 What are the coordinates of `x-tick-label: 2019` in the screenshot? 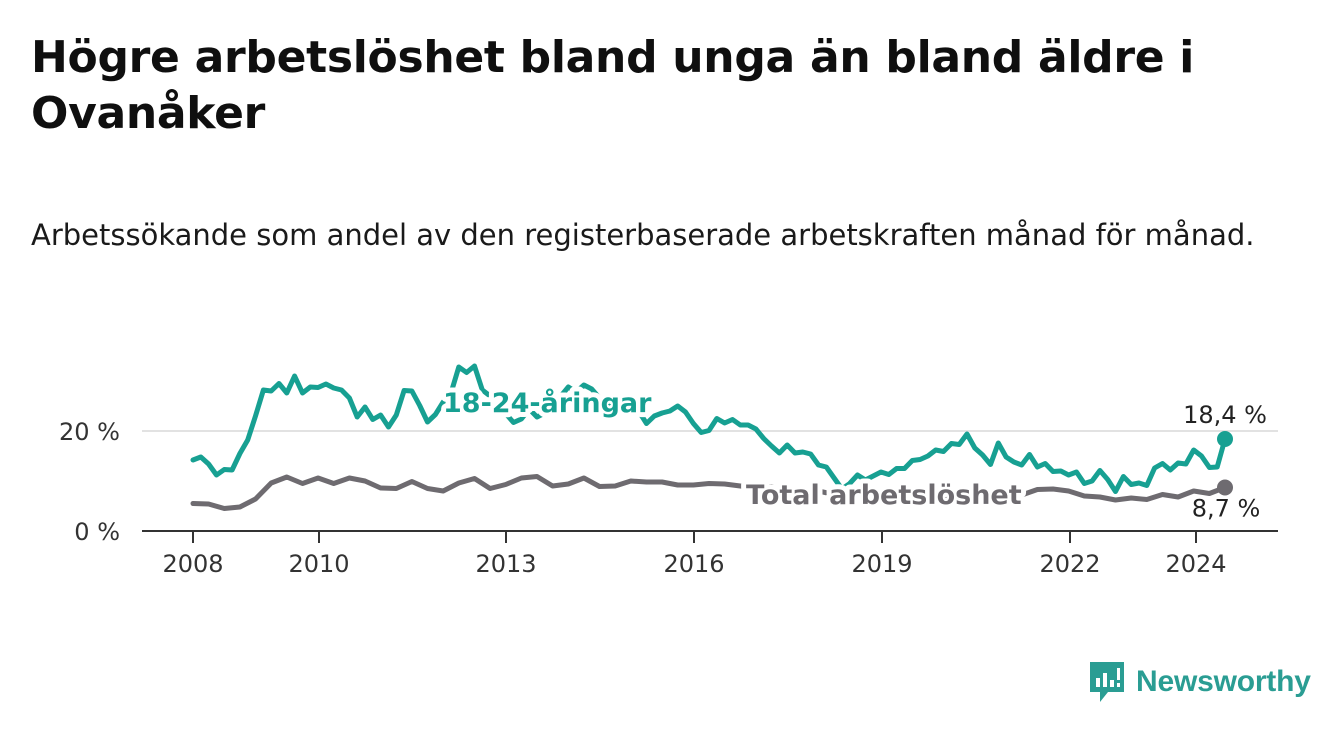 It's located at (881, 564).